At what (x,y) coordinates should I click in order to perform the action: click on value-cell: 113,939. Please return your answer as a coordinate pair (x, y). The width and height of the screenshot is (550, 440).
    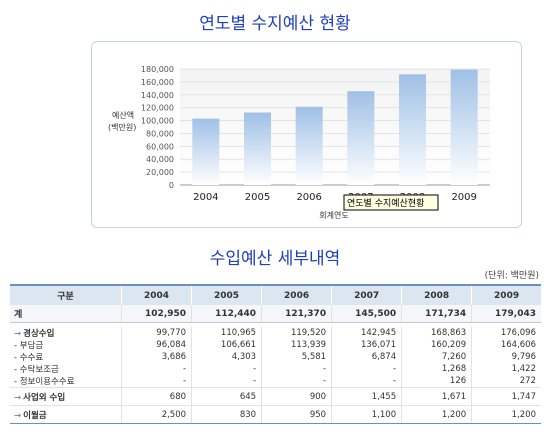
    Looking at the image, I should click on (296, 345).